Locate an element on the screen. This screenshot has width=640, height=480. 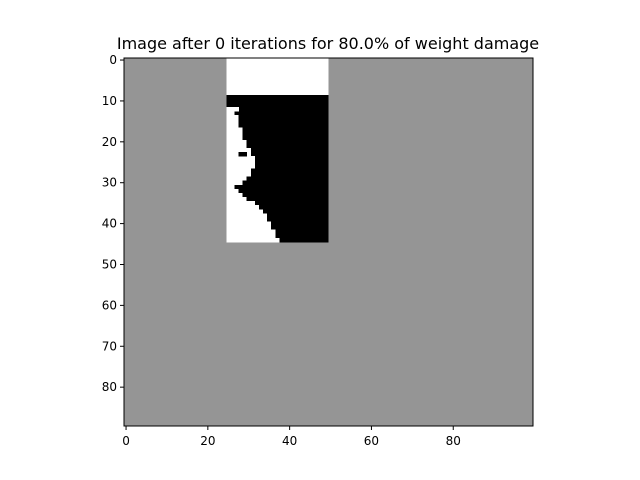
y-axis: 0 10 20 30 40 50 60 70 80 is located at coordinates (113, 223).